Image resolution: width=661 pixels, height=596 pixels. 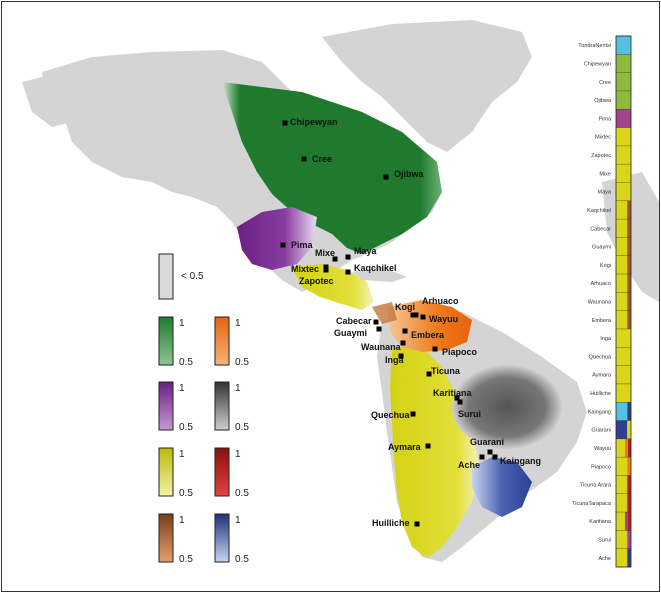 I want to click on population-label: Aymara, so click(x=405, y=447).